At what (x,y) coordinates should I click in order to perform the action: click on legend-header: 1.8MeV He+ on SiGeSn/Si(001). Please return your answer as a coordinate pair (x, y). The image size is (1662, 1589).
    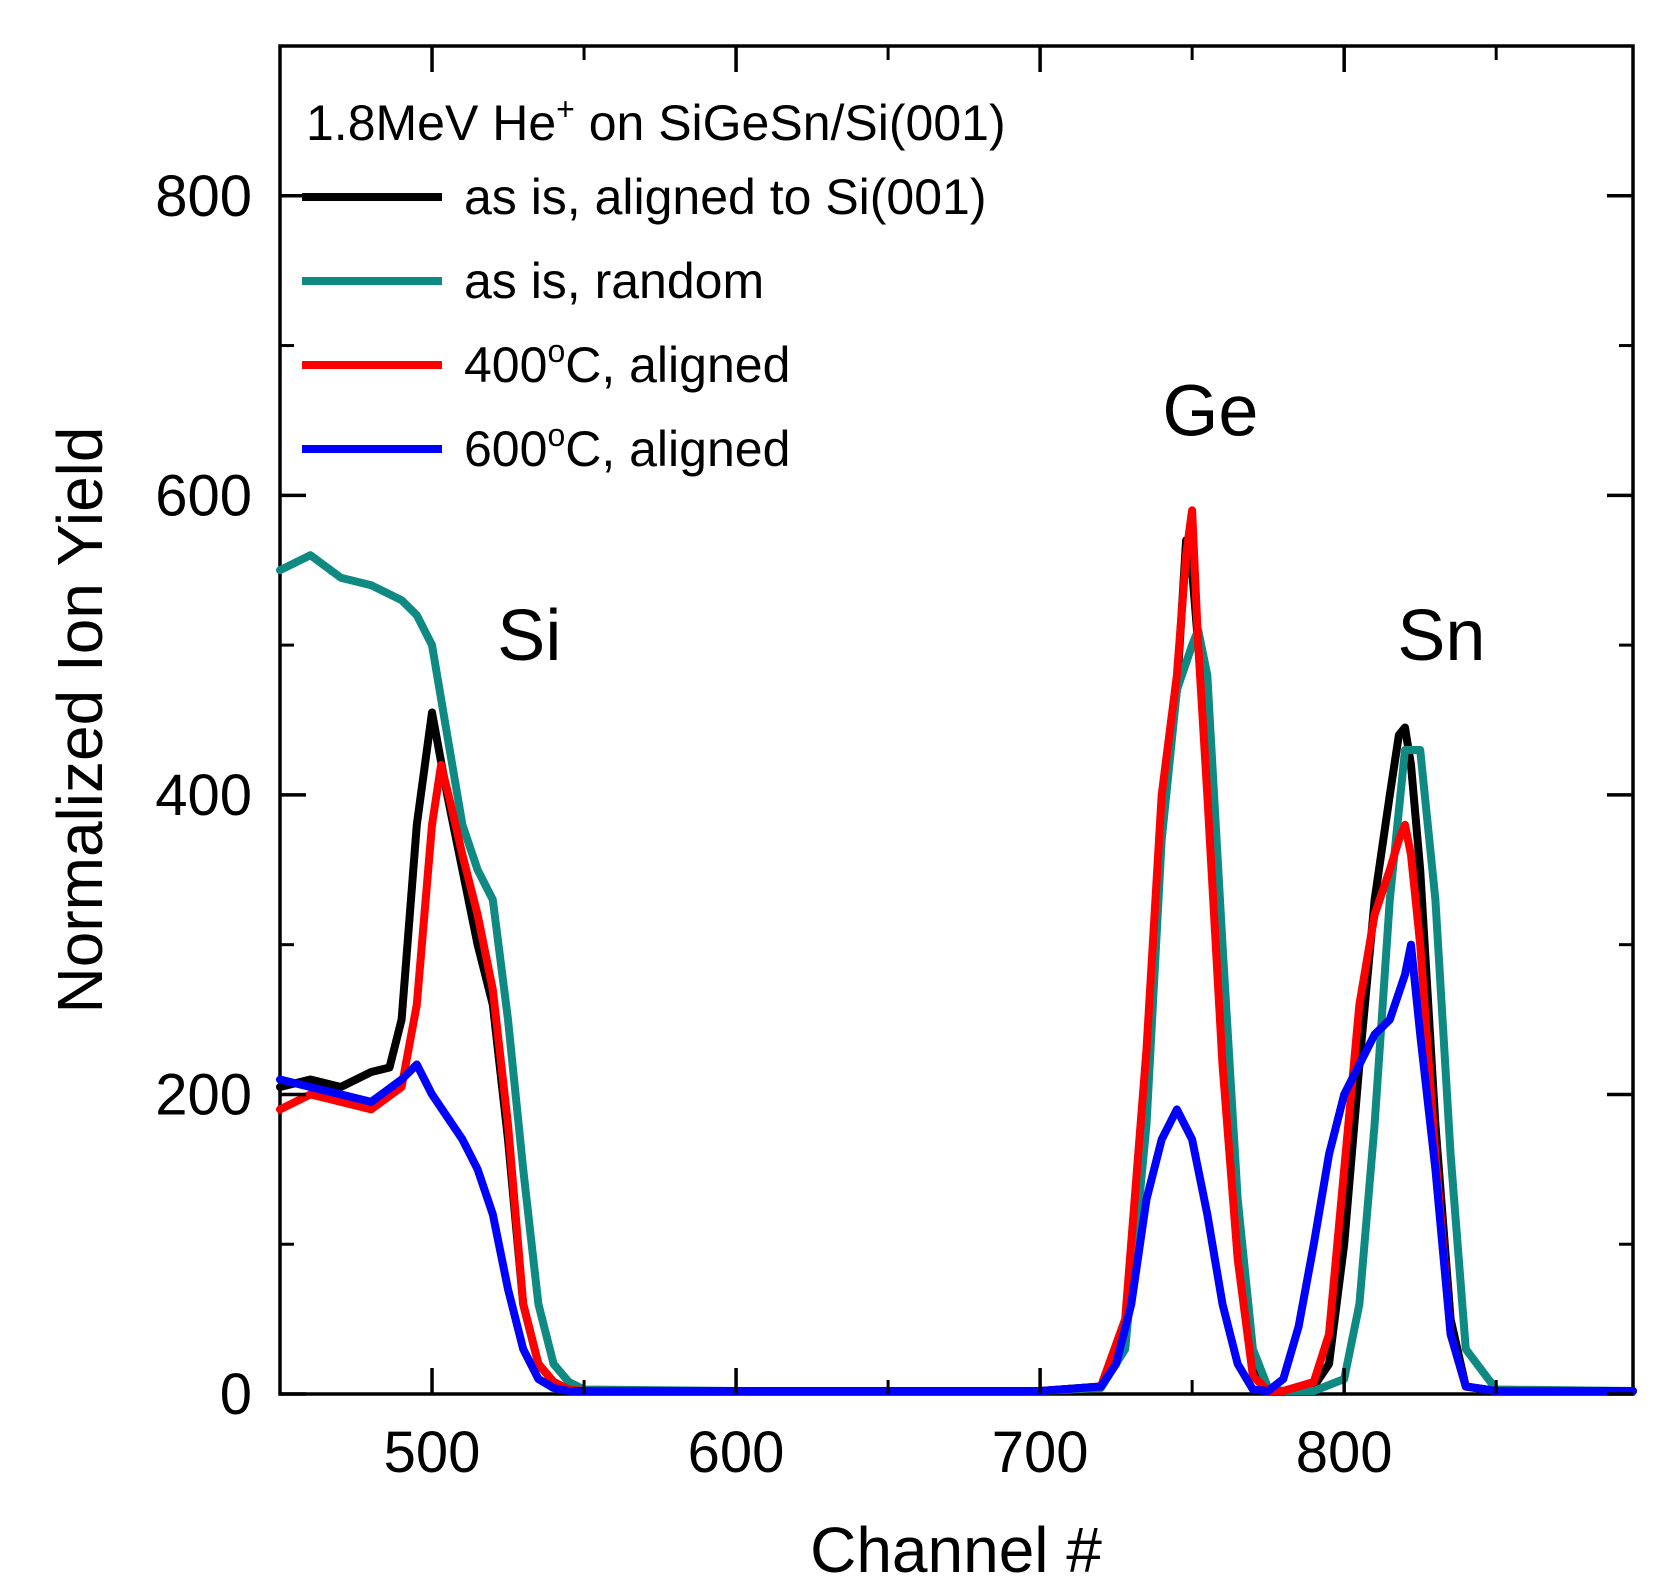
    Looking at the image, I should click on (656, 121).